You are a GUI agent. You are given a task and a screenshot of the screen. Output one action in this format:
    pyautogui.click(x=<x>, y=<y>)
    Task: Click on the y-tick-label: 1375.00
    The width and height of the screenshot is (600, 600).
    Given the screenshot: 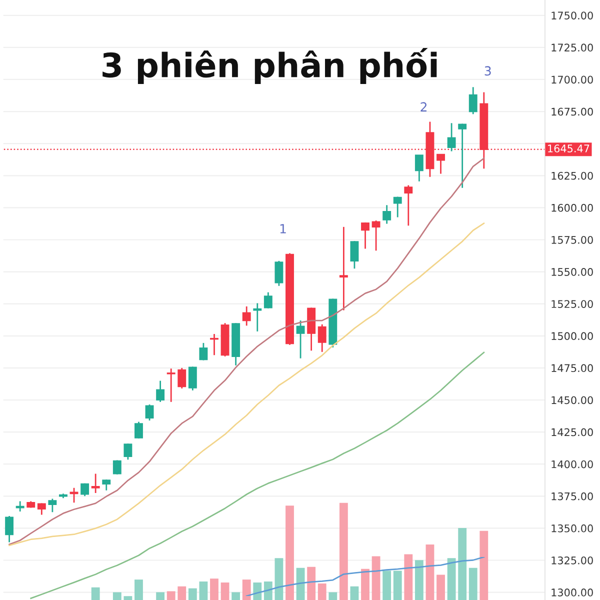 What is the action you would take?
    pyautogui.click(x=572, y=496)
    